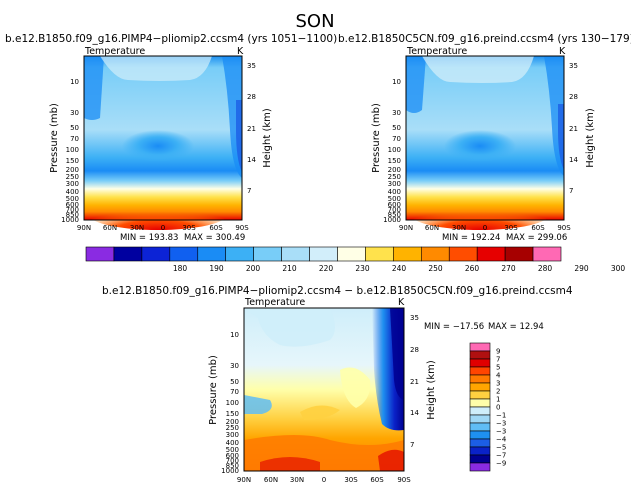 The width and height of the screenshot is (631, 491). What do you see at coordinates (324, 389) in the screenshot?
I see `panel3-field` at bounding box center [324, 389].